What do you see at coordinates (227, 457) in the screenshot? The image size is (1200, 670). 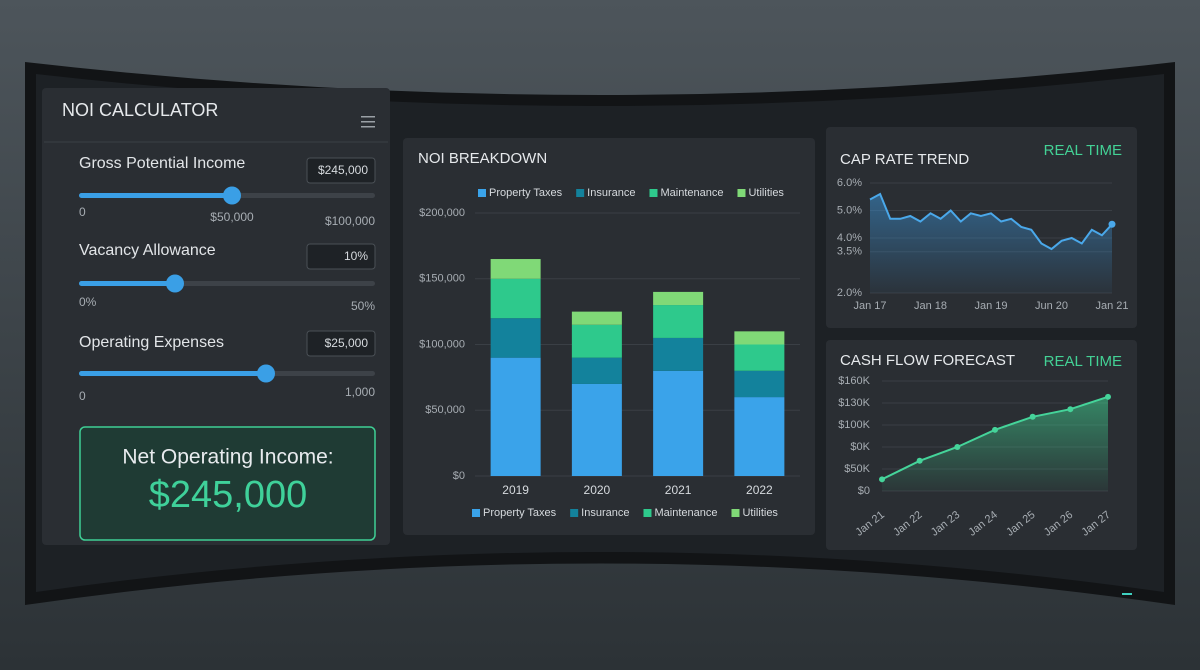 I see `result-label: Net Operating Income:` at bounding box center [227, 457].